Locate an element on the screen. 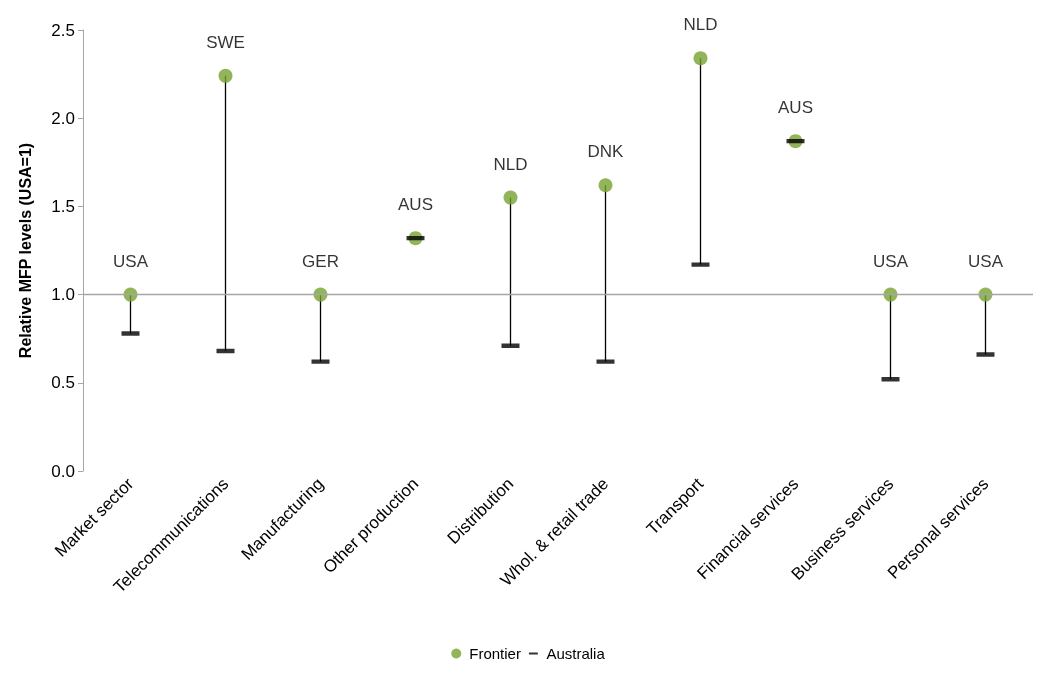 The image size is (1057, 678). data-label: GER is located at coordinates (320, 261).